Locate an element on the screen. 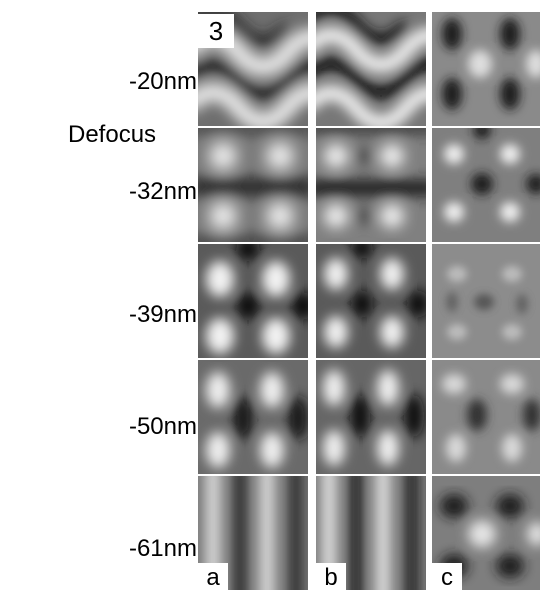 This screenshot has height=592, width=540. column-label-c: c is located at coordinates (447, 577).